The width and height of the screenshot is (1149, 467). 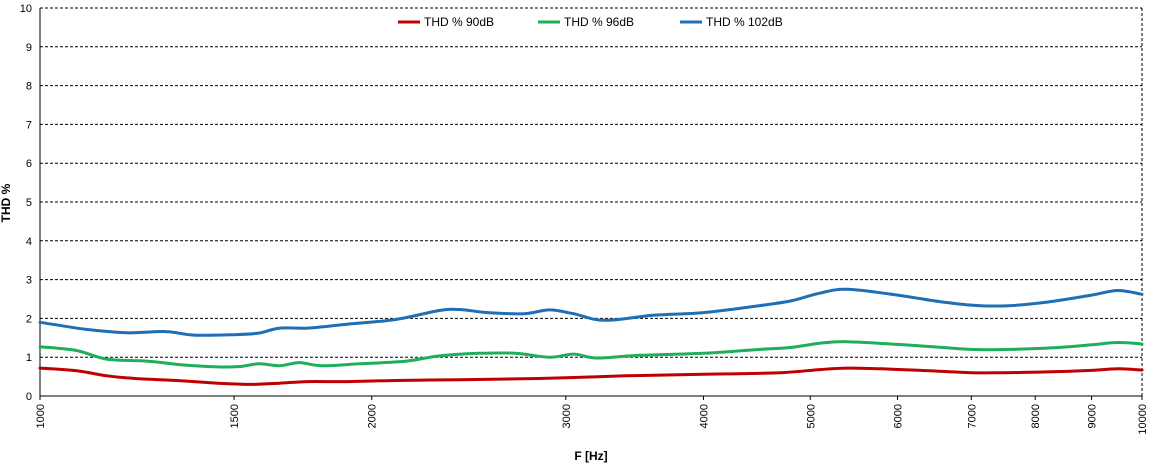 I want to click on x-tick-label: 9000, so click(x=1093, y=416).